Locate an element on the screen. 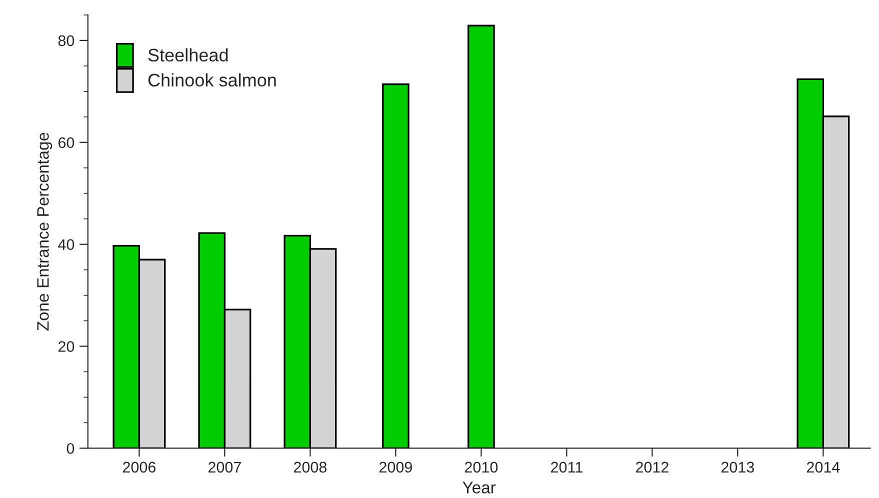 The height and width of the screenshot is (498, 879). y-tick-label: 60 is located at coordinates (66, 142).